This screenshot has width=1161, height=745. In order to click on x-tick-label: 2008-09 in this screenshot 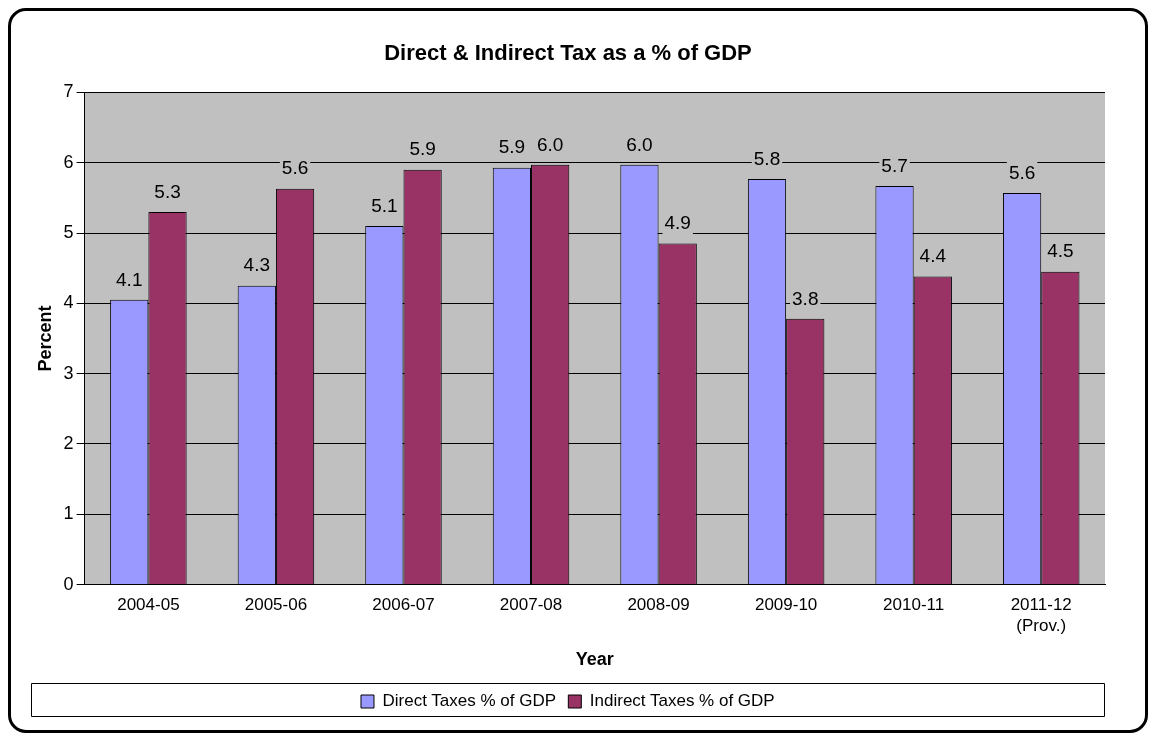, I will do `click(658, 605)`.